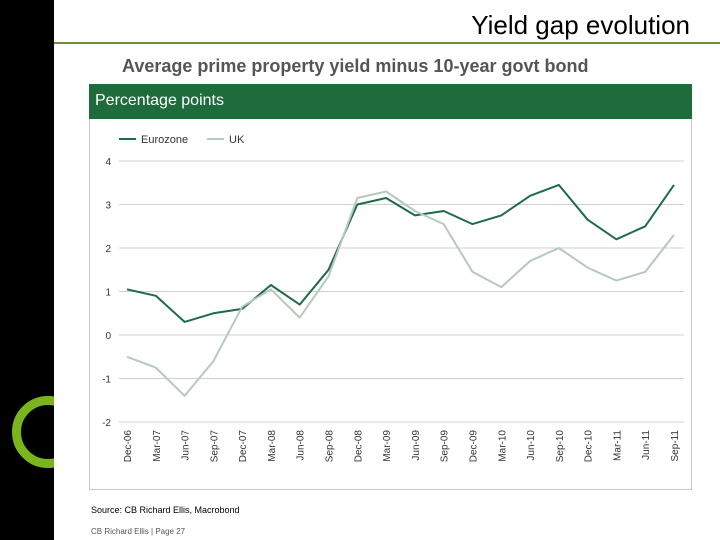 The height and width of the screenshot is (540, 720). I want to click on y-tick-label: -1, so click(106, 380).